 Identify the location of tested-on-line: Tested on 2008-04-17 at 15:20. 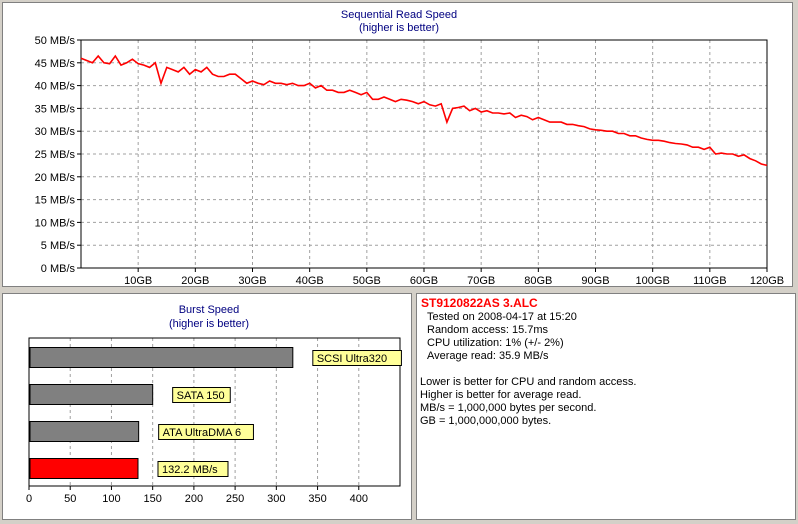
(502, 317).